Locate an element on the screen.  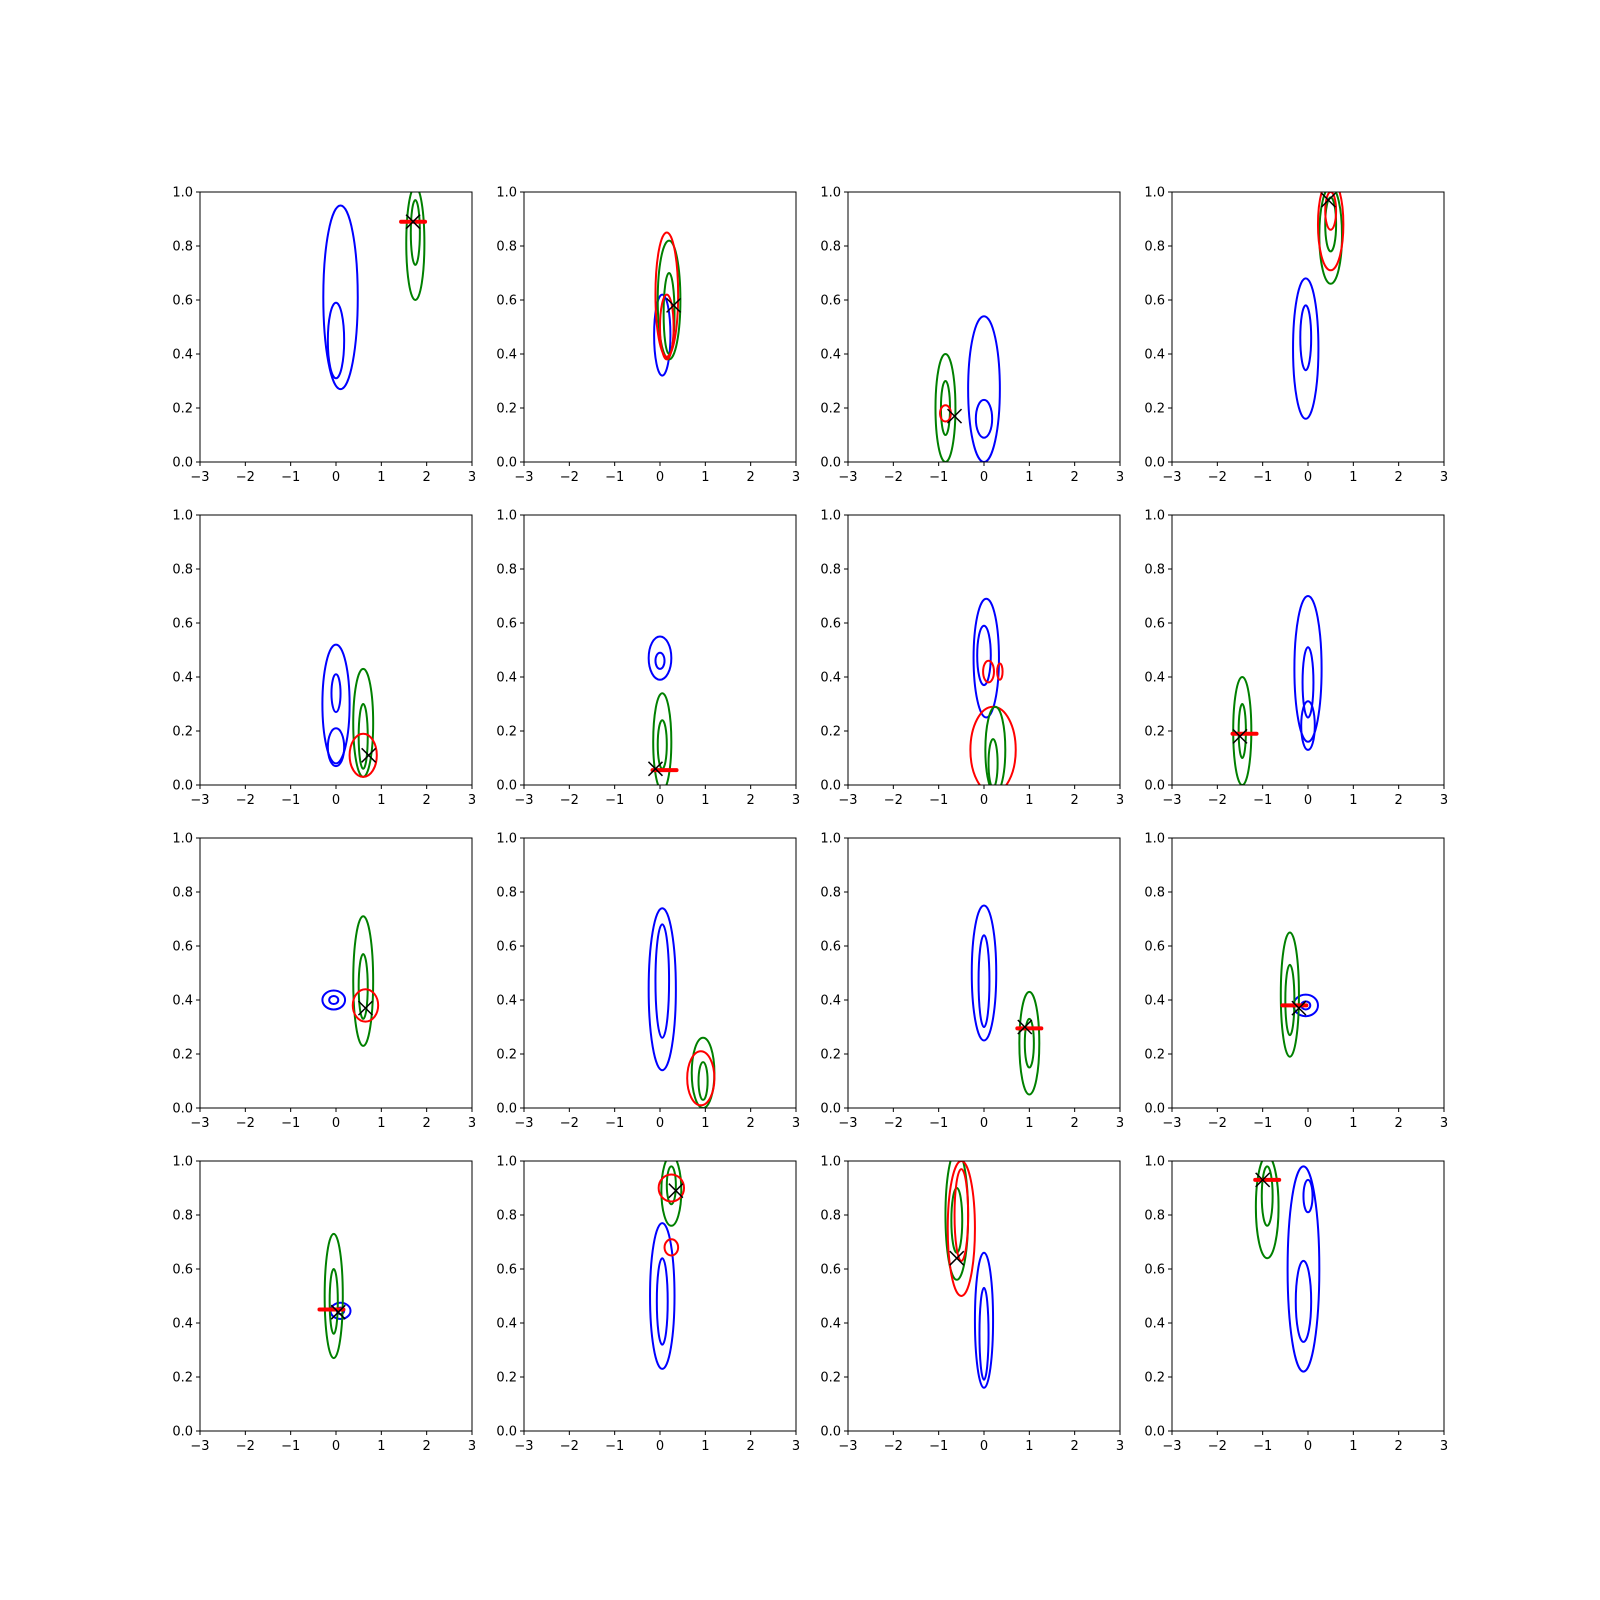
subplot-14: −3 −2 −1 0 1 2 3 0.0 0.2 0.4 0.6 0.8 1.0 is located at coordinates (648, 1305).